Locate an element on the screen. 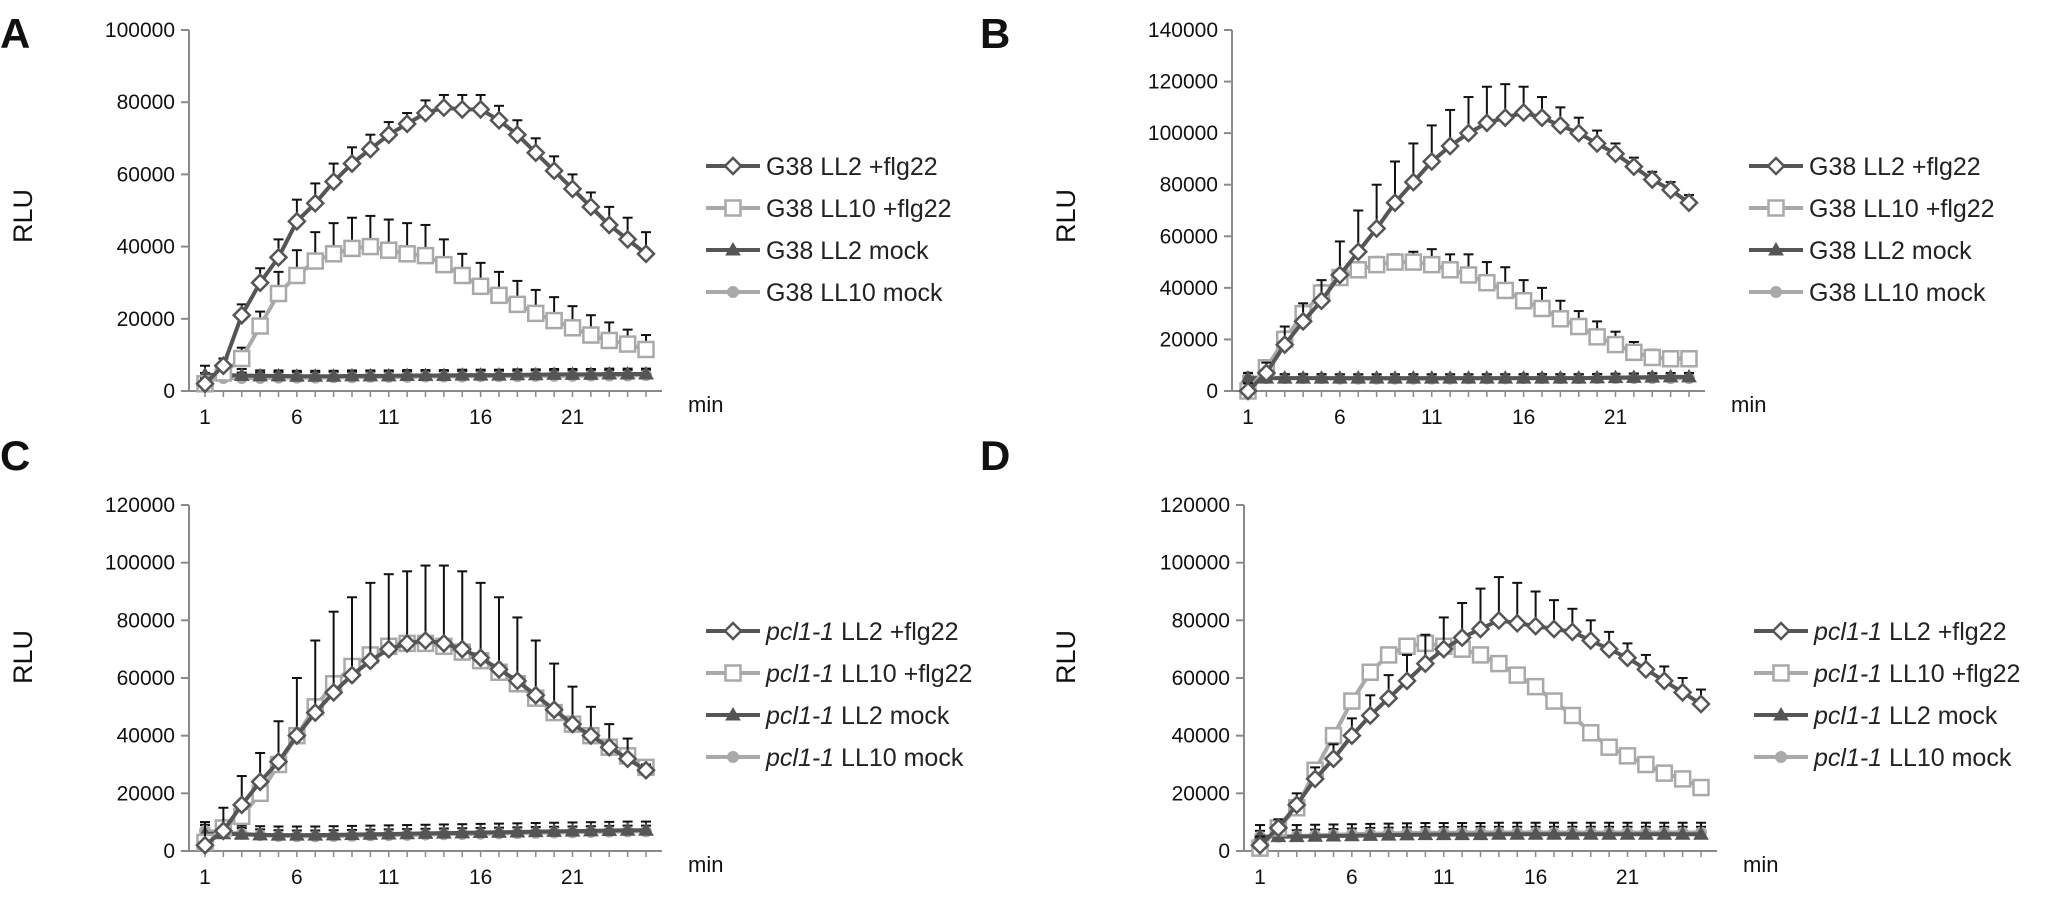 The image size is (2048, 901). legend-label: pcl1-1 LL2 +flg22 is located at coordinates (1910, 632).